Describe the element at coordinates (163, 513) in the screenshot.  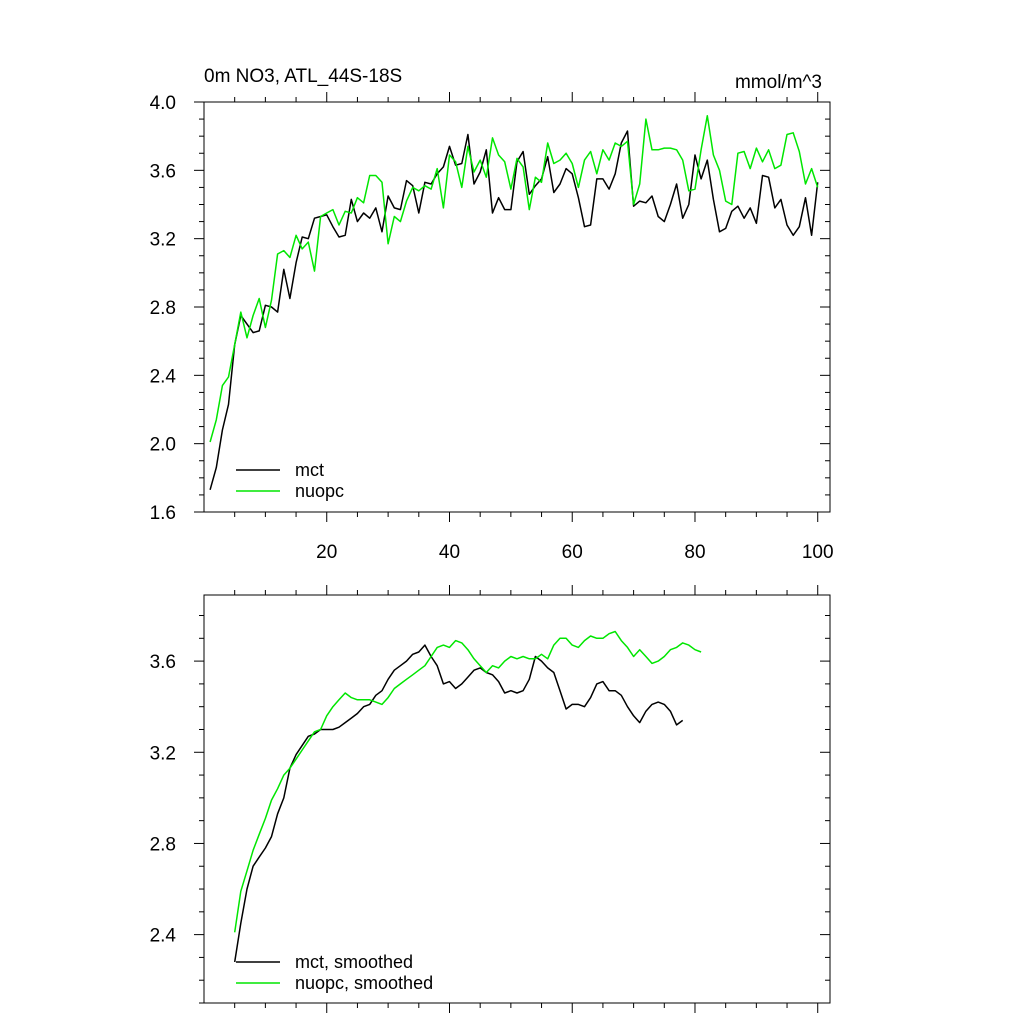
I see `y-tick-label: 1.6` at that location.